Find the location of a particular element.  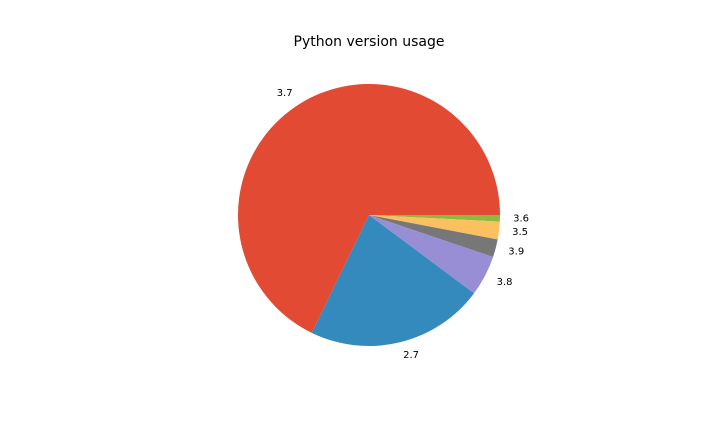

pie-label-3-9: 3.9 is located at coordinates (516, 252).